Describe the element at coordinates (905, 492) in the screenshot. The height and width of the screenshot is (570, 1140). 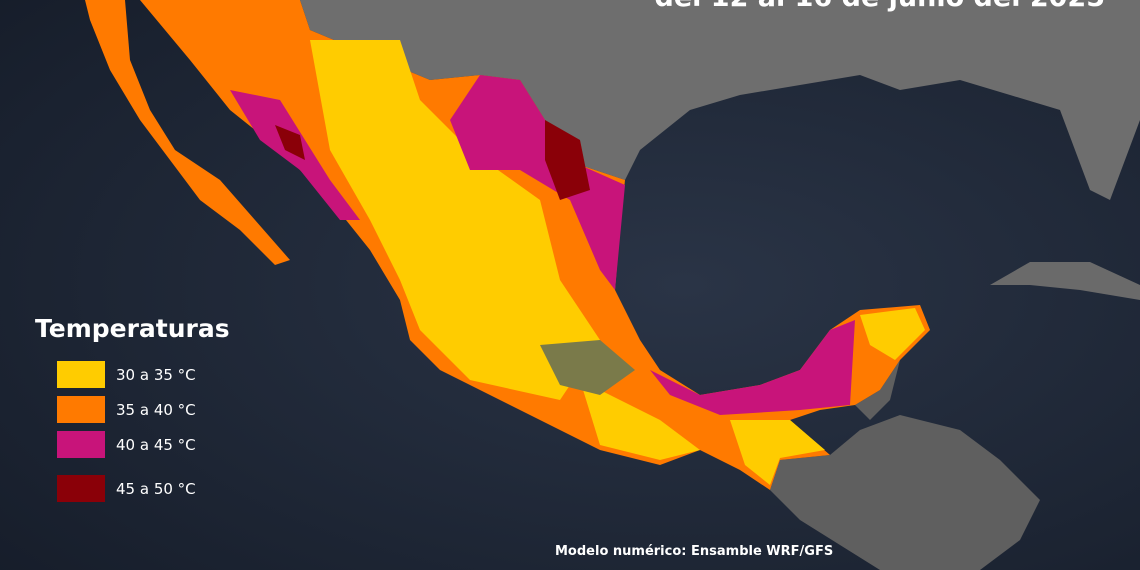
I see `central-america` at that location.